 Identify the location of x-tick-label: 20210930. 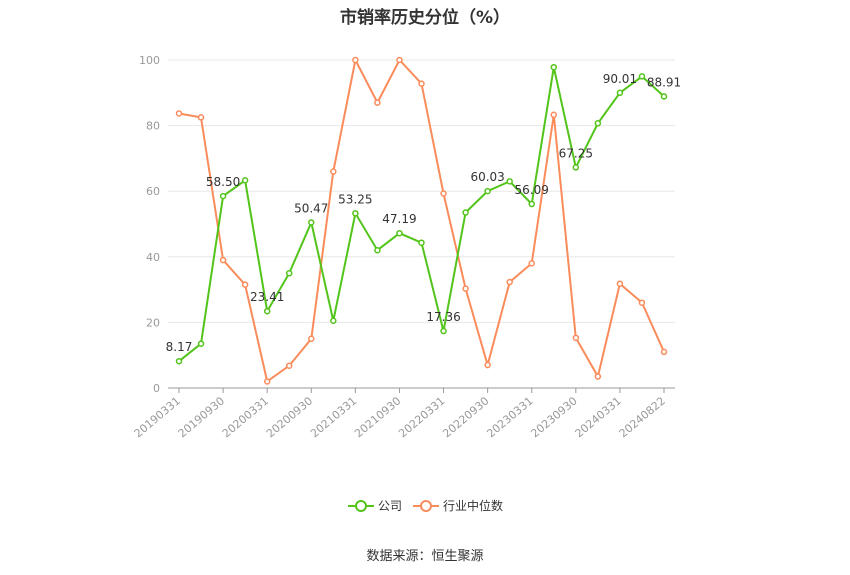
(377, 417).